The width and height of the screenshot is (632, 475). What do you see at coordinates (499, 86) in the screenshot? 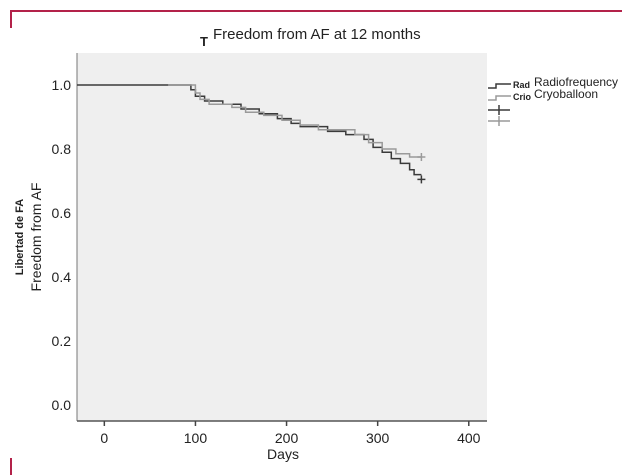
I see `legend-symbol-radiofrequency` at bounding box center [499, 86].